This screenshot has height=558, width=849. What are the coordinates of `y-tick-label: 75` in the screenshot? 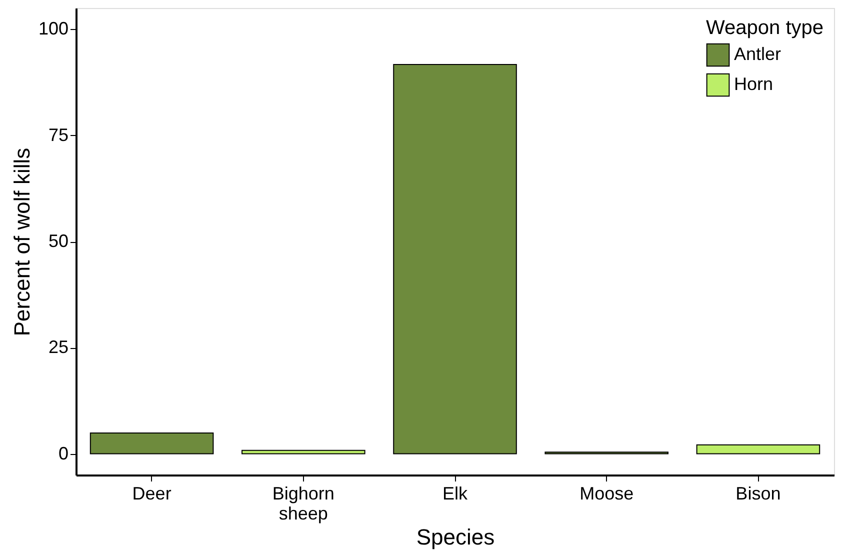 It's located at (58, 134).